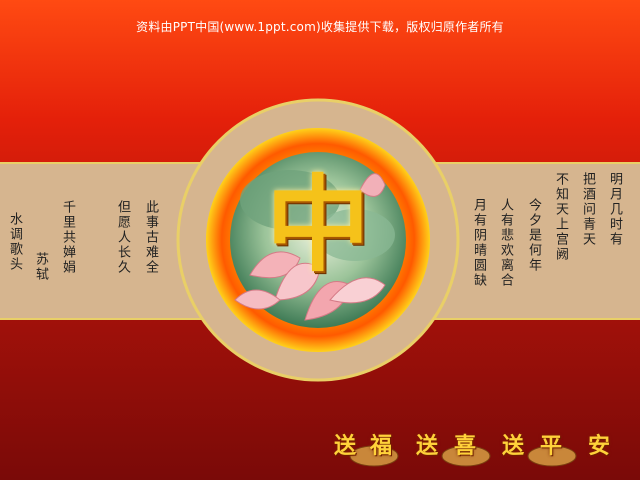 The width and height of the screenshot is (640, 480). What do you see at coordinates (599, 446) in the screenshot?
I see `footer-char: 安` at bounding box center [599, 446].